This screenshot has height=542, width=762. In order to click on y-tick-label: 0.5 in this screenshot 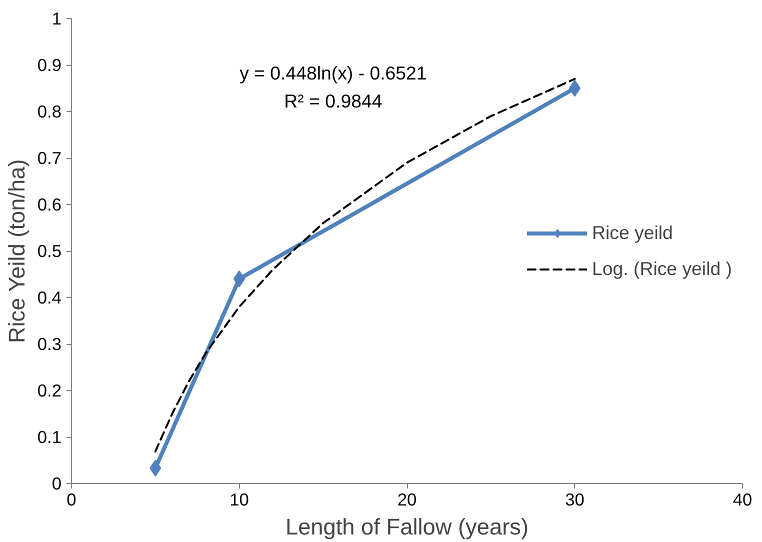, I will do `click(49, 251)`.